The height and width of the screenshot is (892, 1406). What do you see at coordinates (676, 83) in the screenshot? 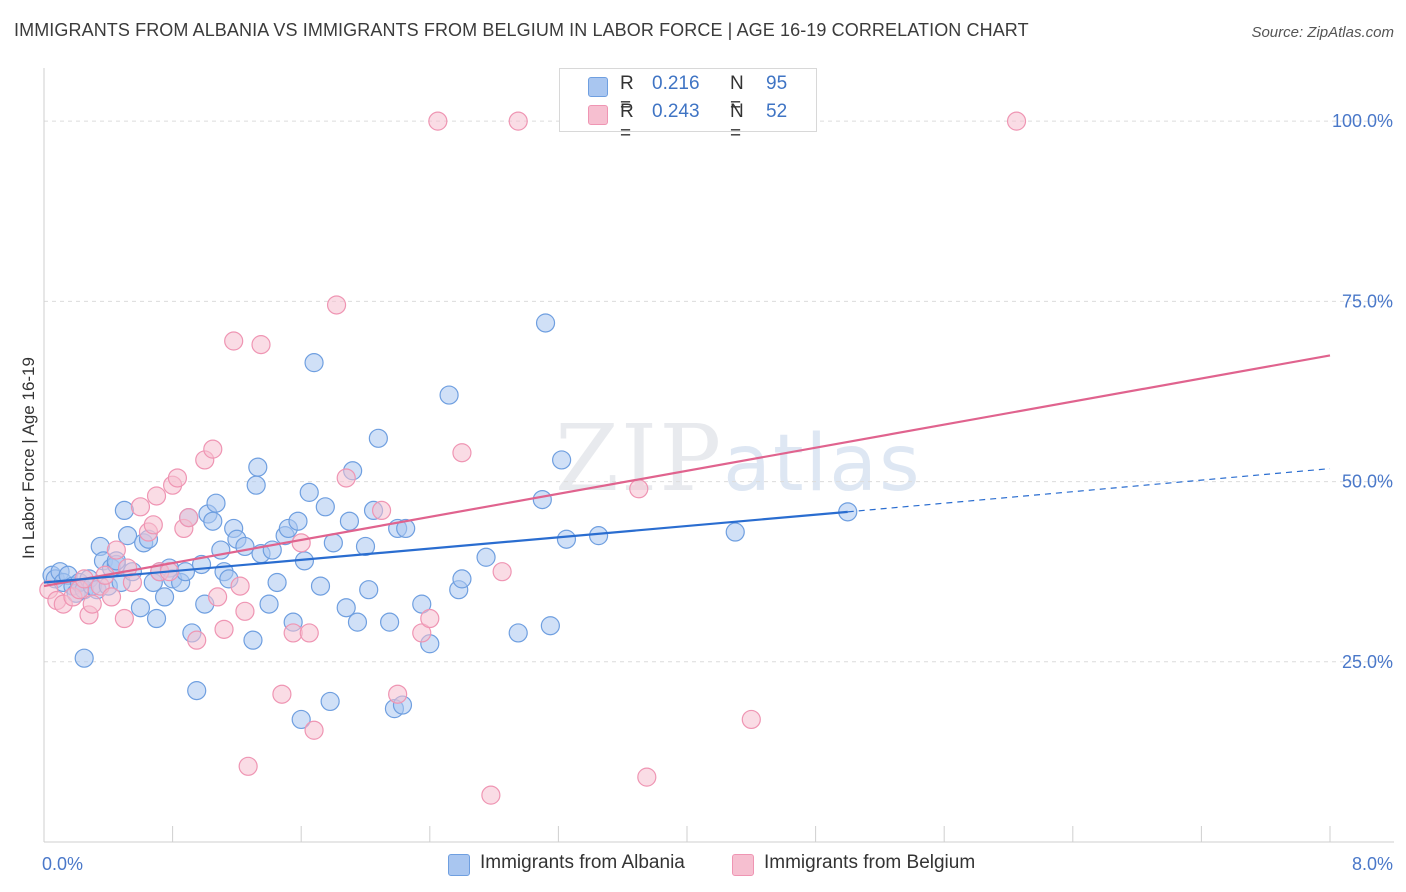
I see `albania-r-value: 0.216` at bounding box center [676, 83].